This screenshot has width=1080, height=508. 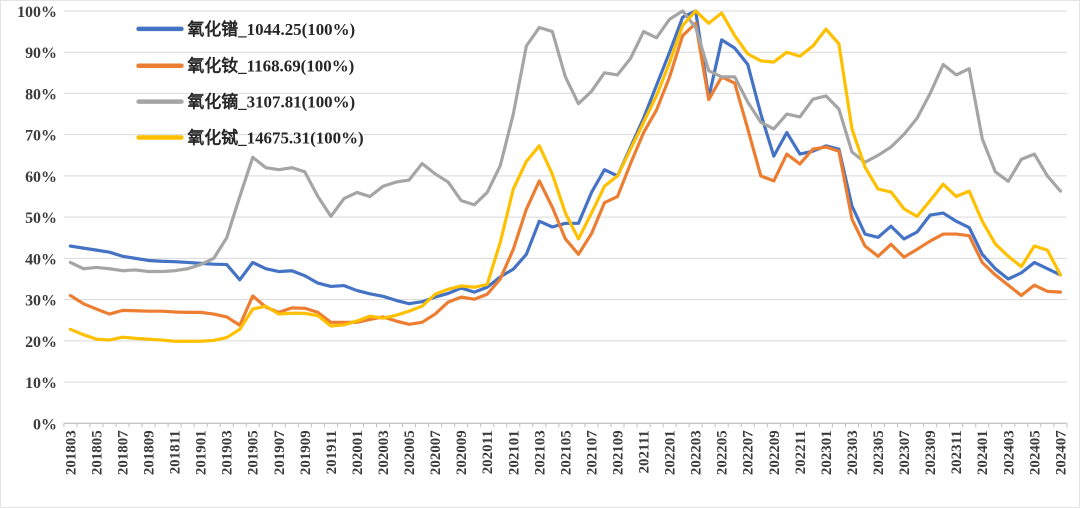 What do you see at coordinates (41, 94) in the screenshot?
I see `y-axis-label: 80%` at bounding box center [41, 94].